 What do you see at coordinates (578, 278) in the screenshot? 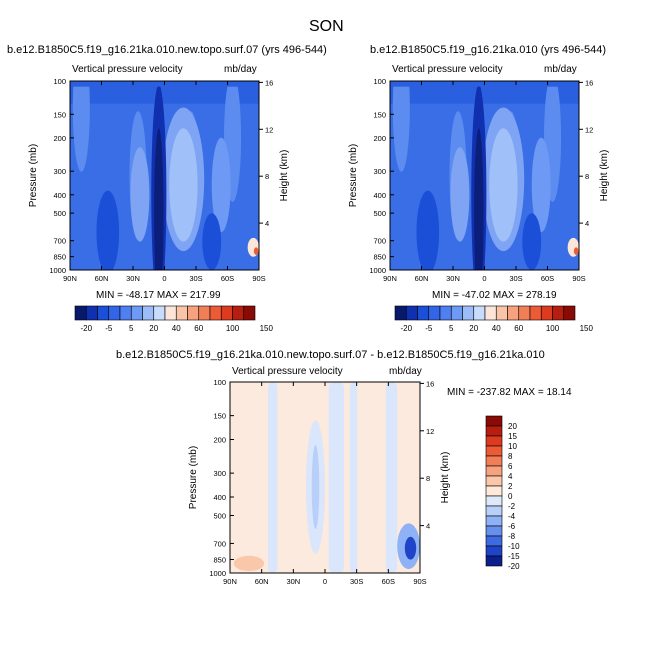
I see `right-x-tick-label: 90S` at bounding box center [578, 278].